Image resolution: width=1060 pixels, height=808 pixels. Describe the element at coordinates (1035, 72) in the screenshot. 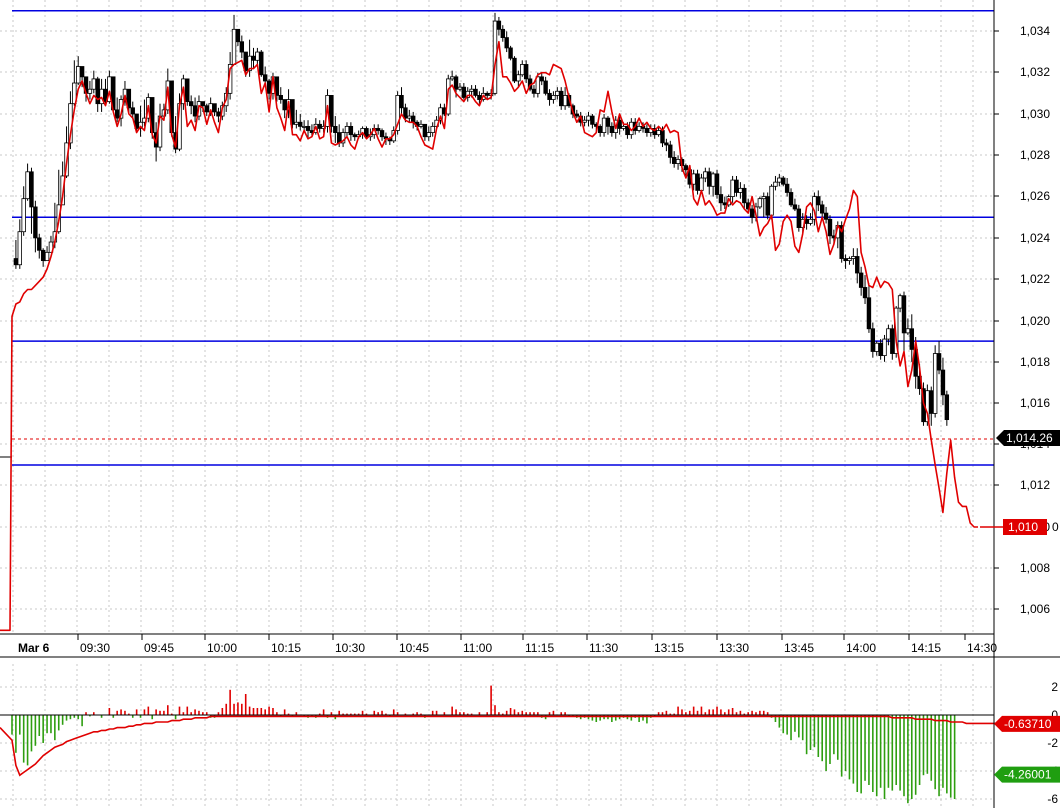

I see `price-y-tick-label: 1,032` at that location.